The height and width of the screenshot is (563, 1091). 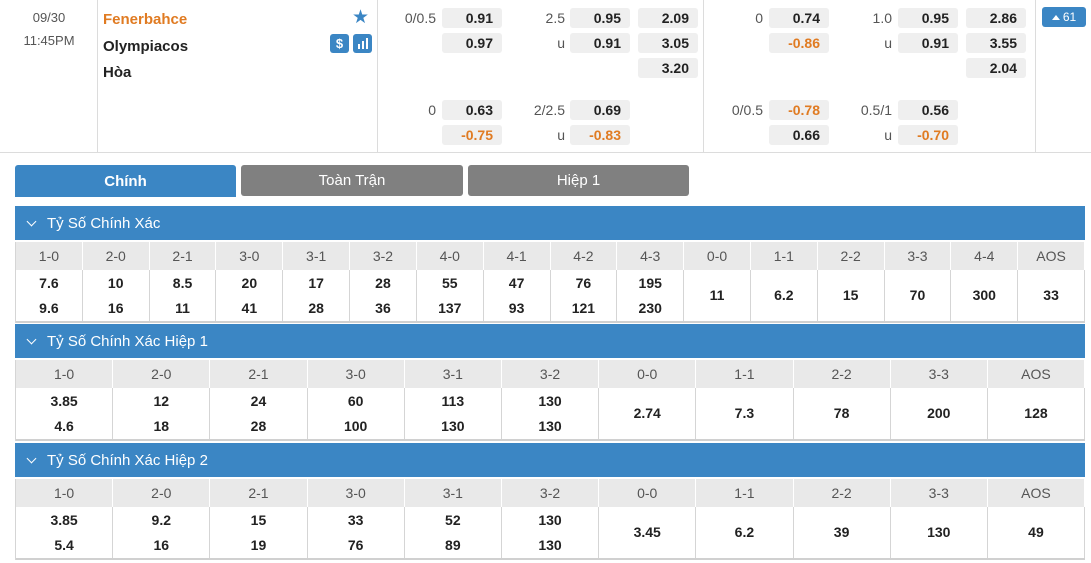 I want to click on odds-value-home: 300, so click(x=984, y=295).